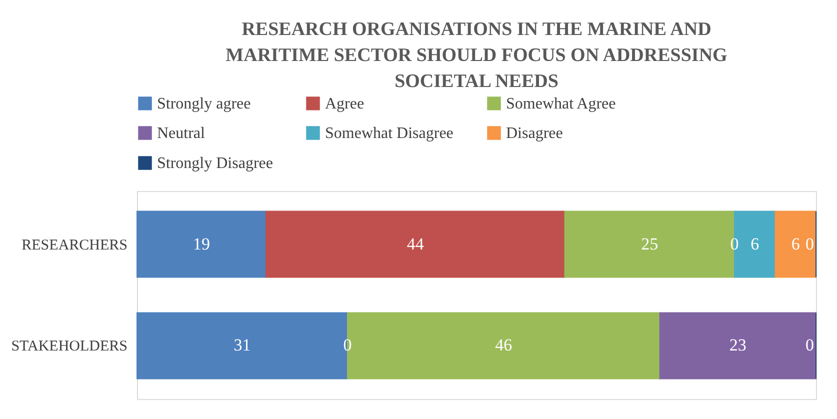 This screenshot has height=419, width=837. What do you see at coordinates (649, 244) in the screenshot?
I see `data-label: 25` at bounding box center [649, 244].